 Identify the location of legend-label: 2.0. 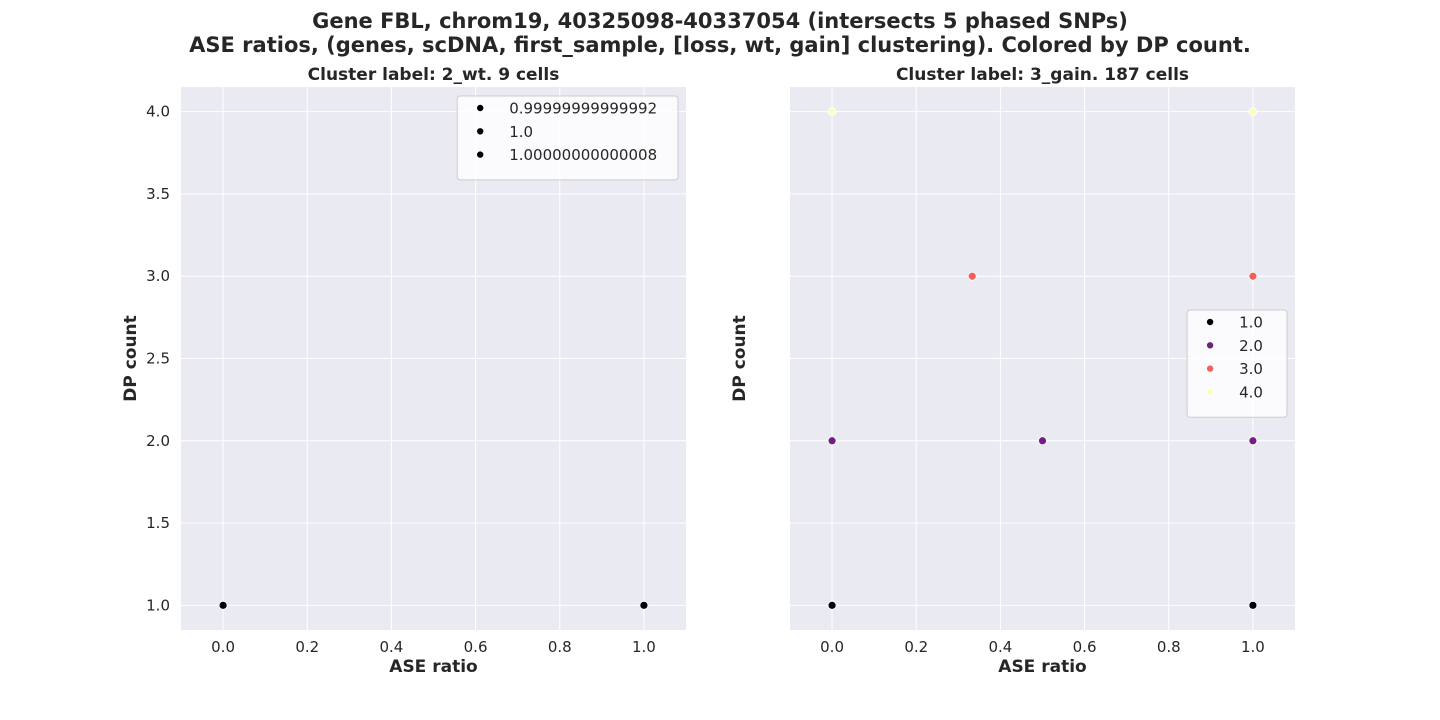
(1251, 346).